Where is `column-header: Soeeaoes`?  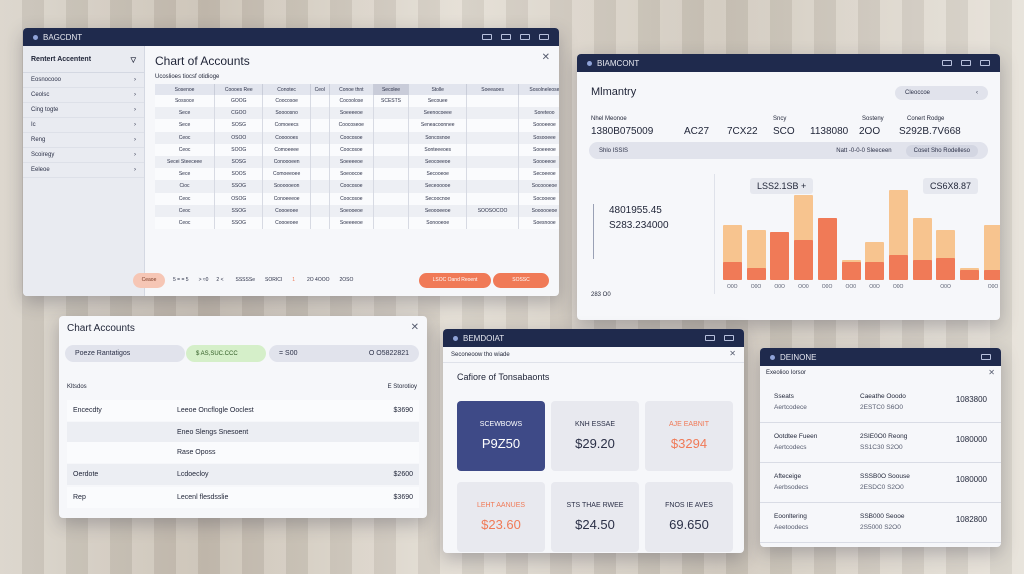
column-header: Soeeaoes is located at coordinates (492, 89).